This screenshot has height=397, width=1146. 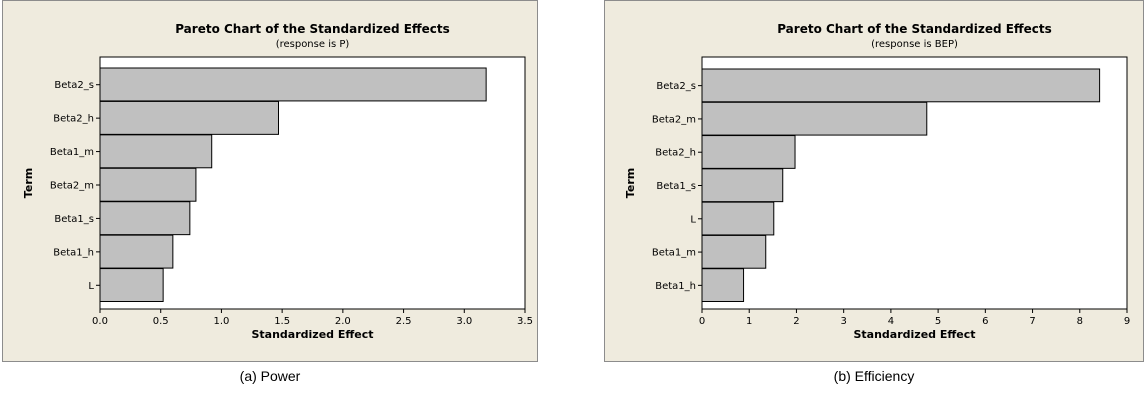 What do you see at coordinates (702, 321) in the screenshot?
I see `x-tick-label: 0` at bounding box center [702, 321].